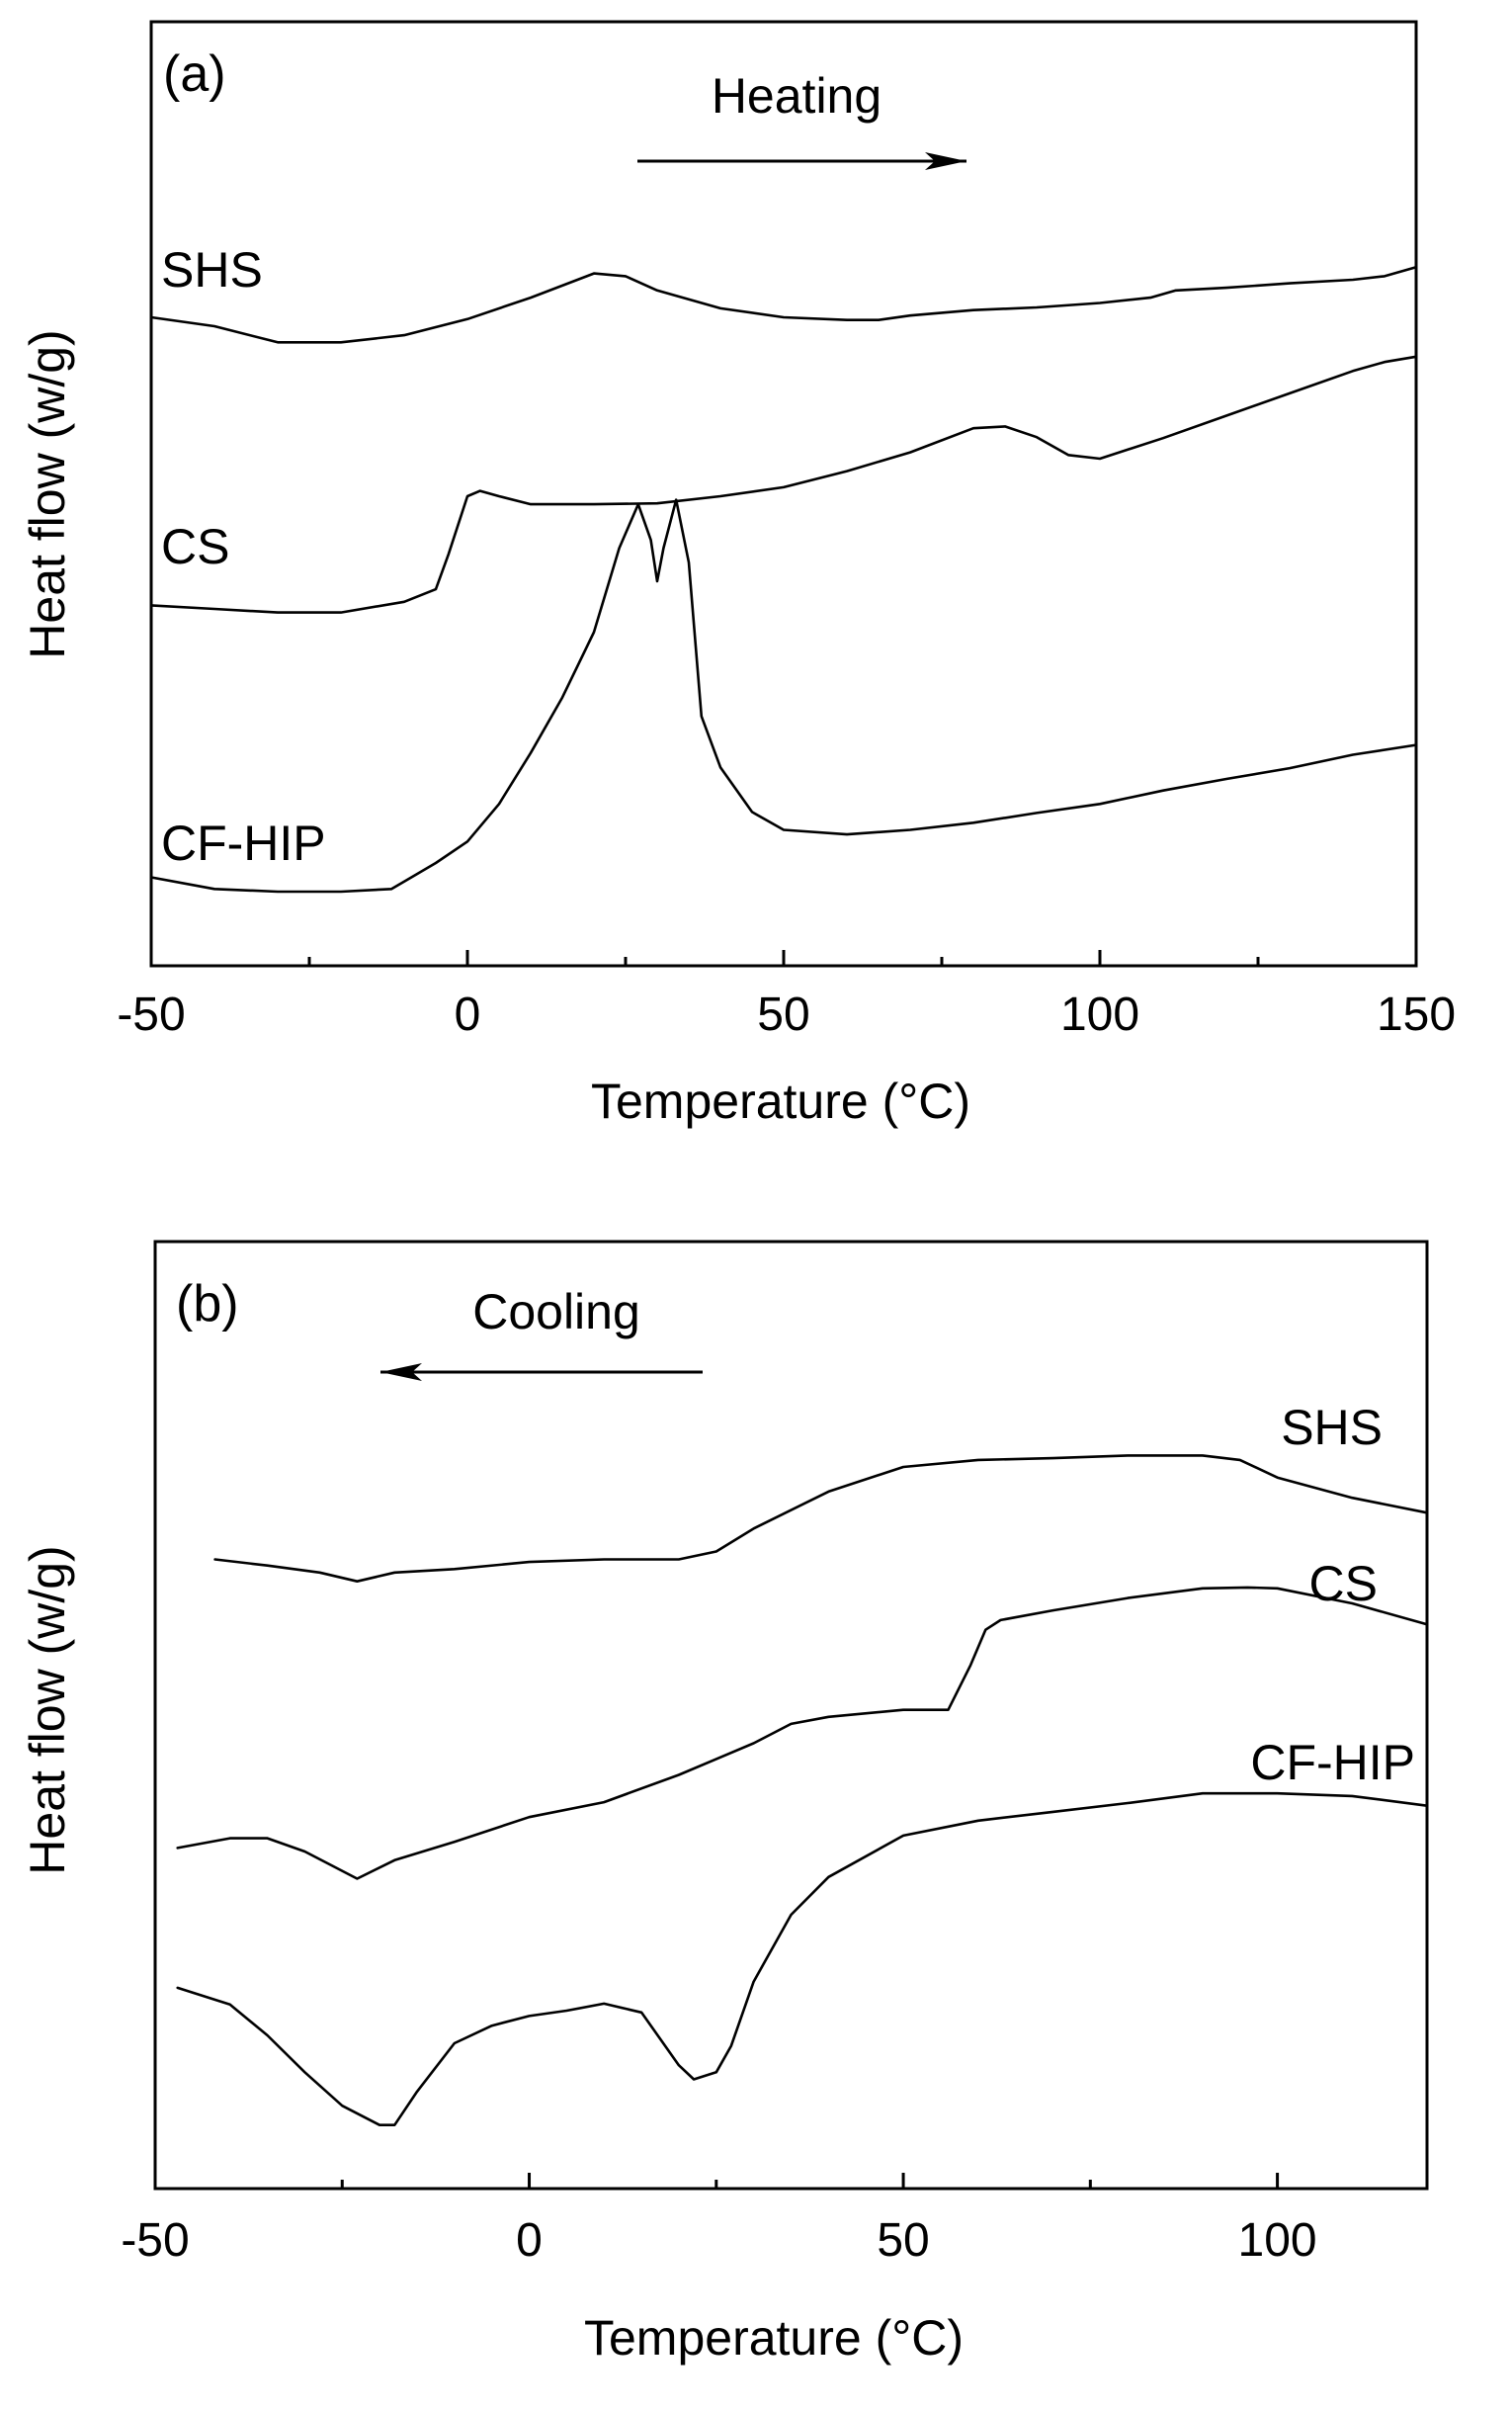 The height and width of the screenshot is (2411, 1512). I want to click on x-tick-label: 150, so click(1416, 1015).